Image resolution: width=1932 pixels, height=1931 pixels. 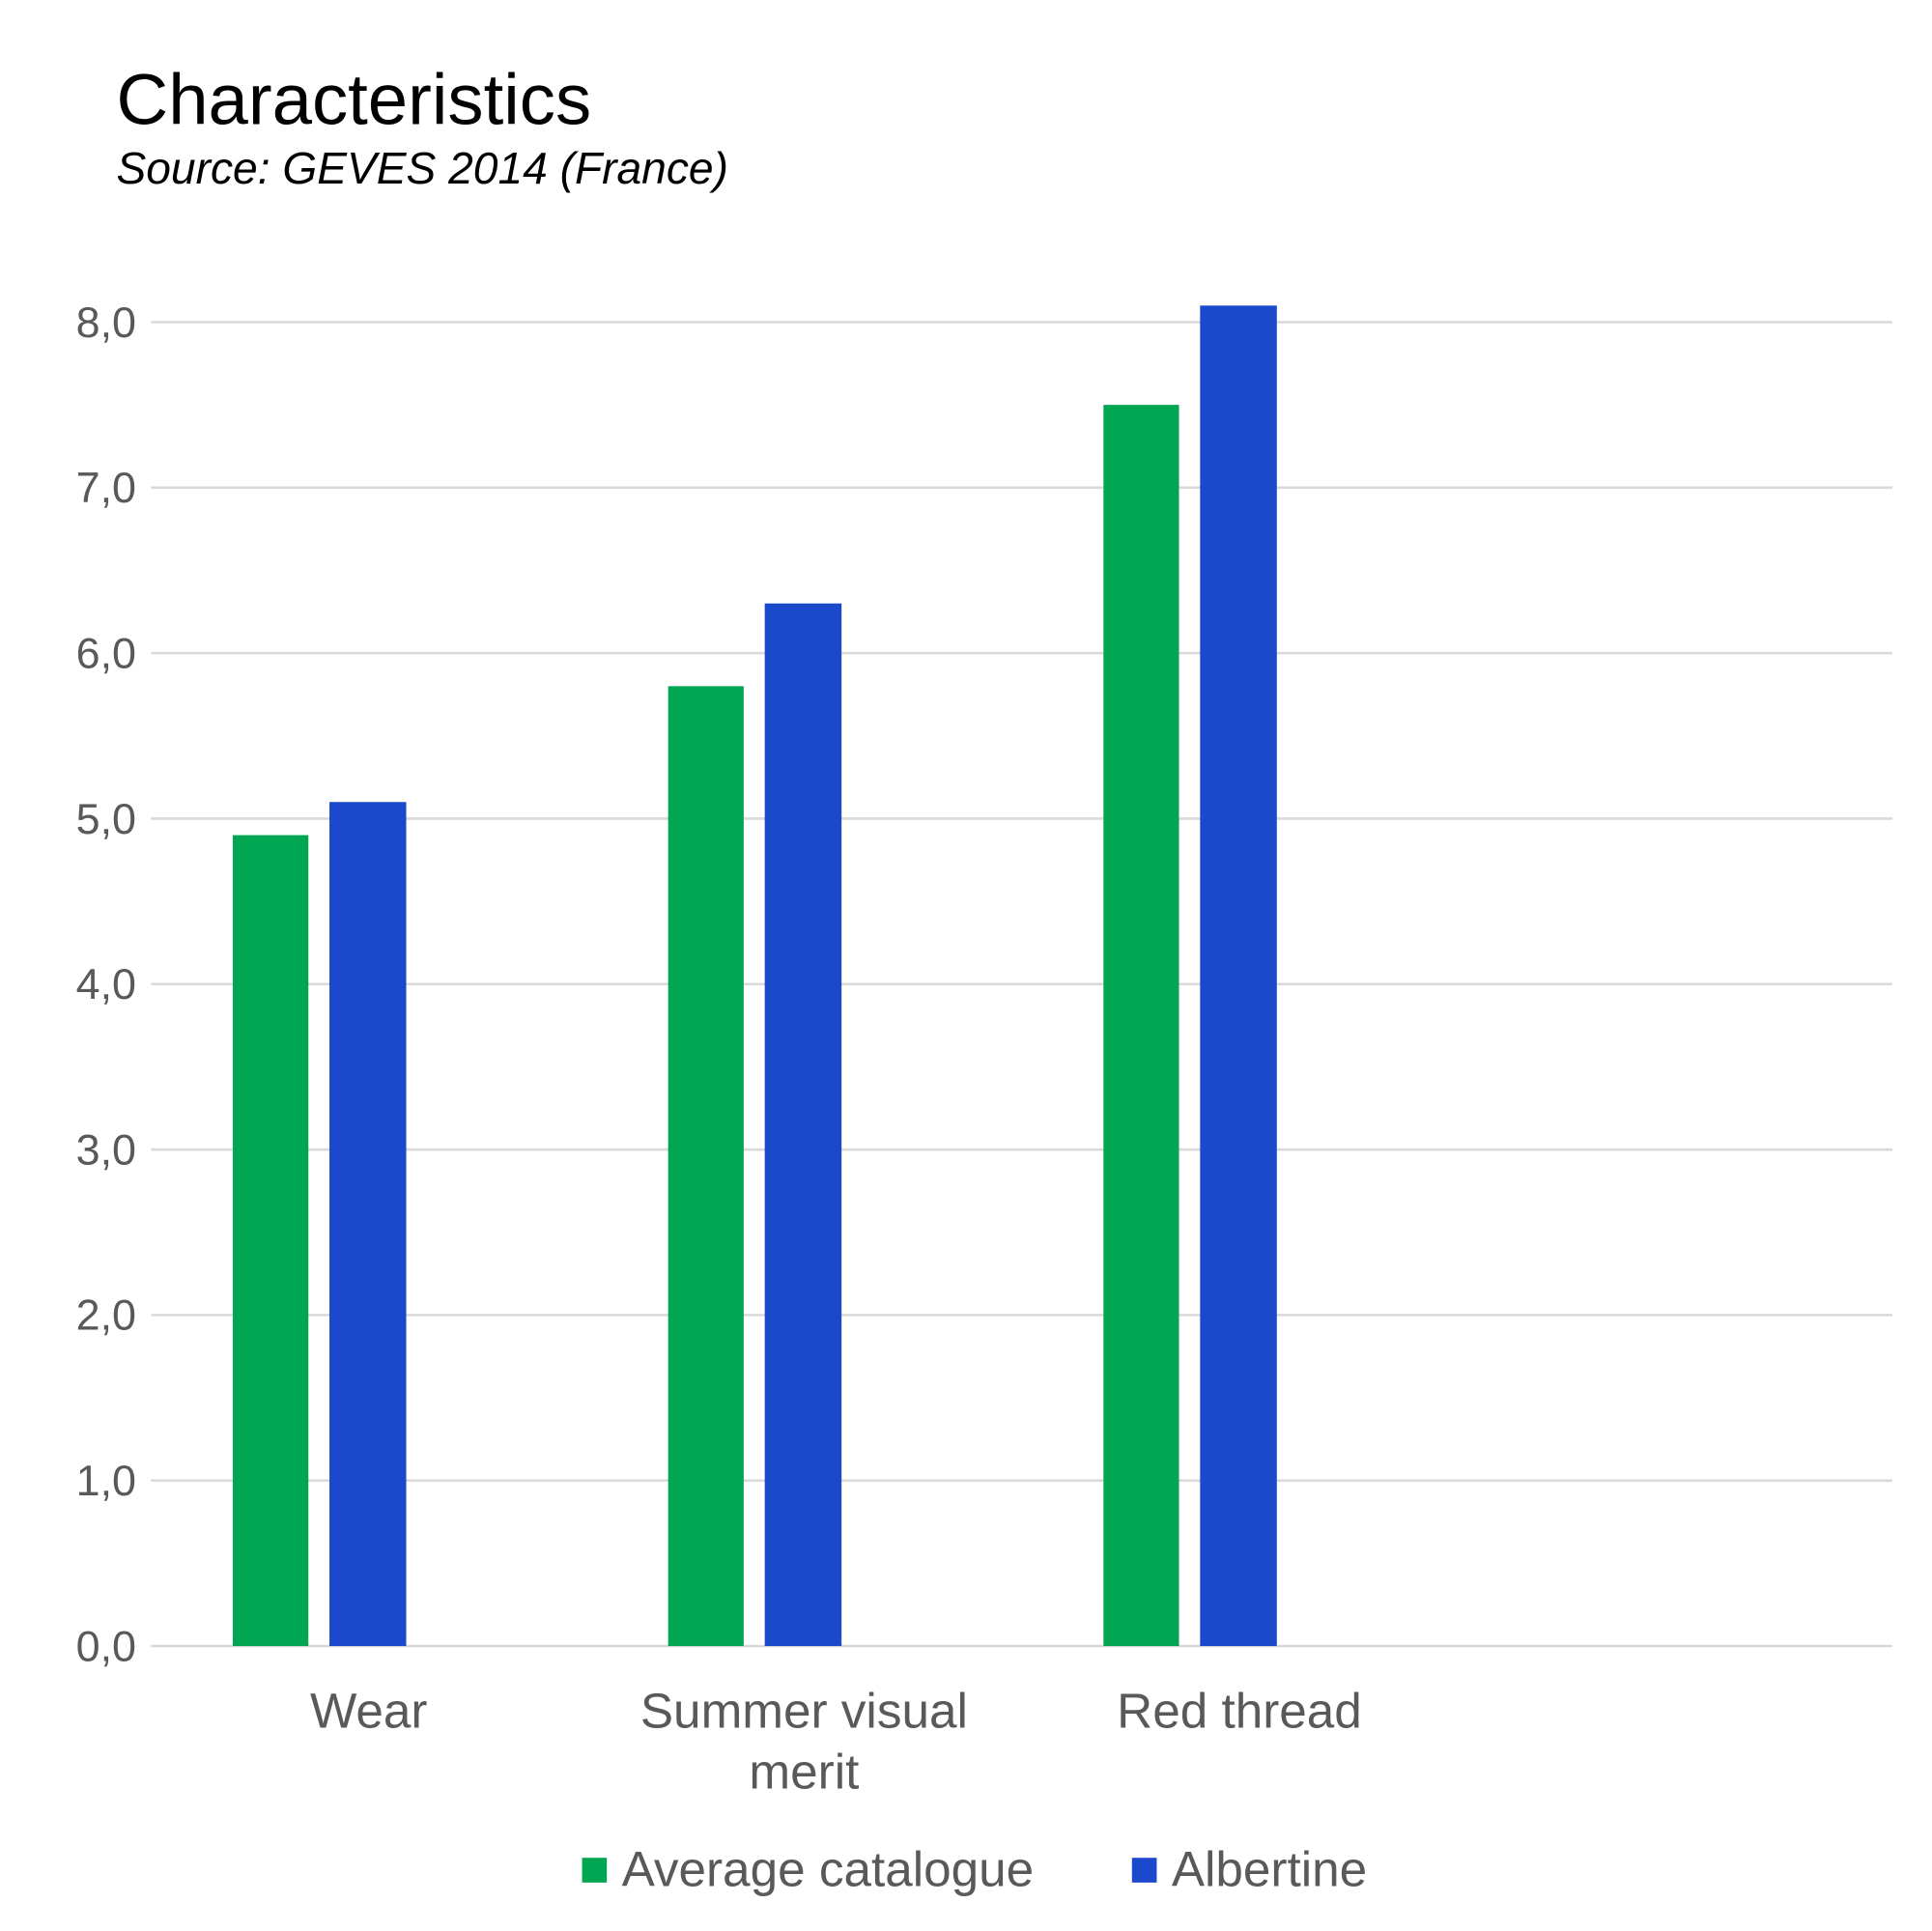 I want to click on y-tick-label: 6,0, so click(x=106, y=652).